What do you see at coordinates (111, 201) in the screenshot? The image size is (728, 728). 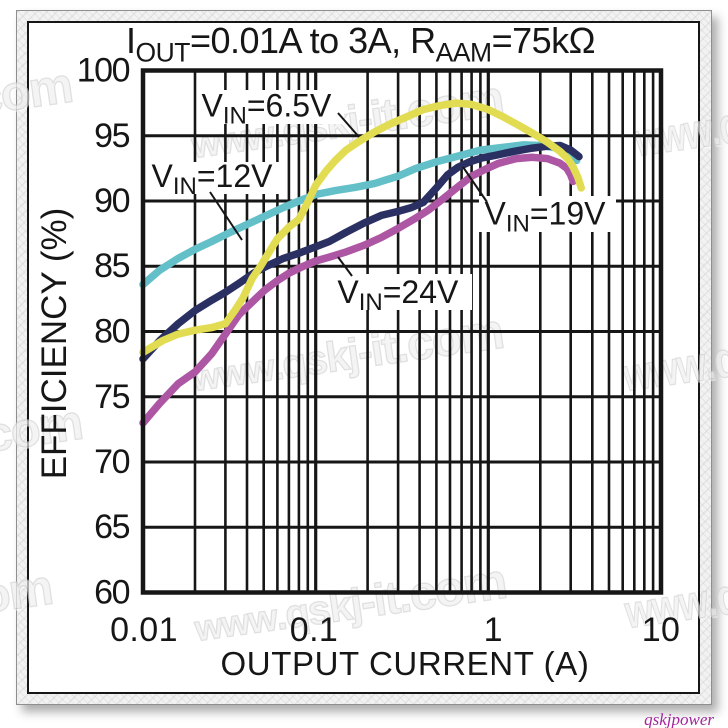 I see `svg-text: 90` at bounding box center [111, 201].